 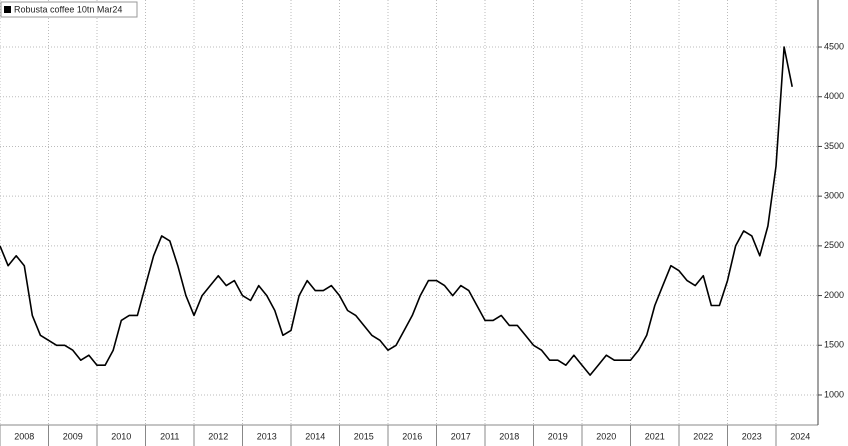 What do you see at coordinates (169, 436) in the screenshot?
I see `x-tick-label: 2011` at bounding box center [169, 436].